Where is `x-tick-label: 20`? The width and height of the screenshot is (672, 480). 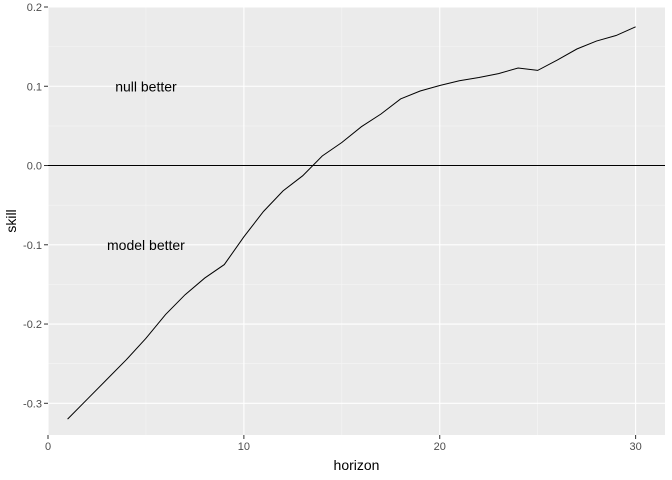 x-tick-label: 20 is located at coordinates (440, 447).